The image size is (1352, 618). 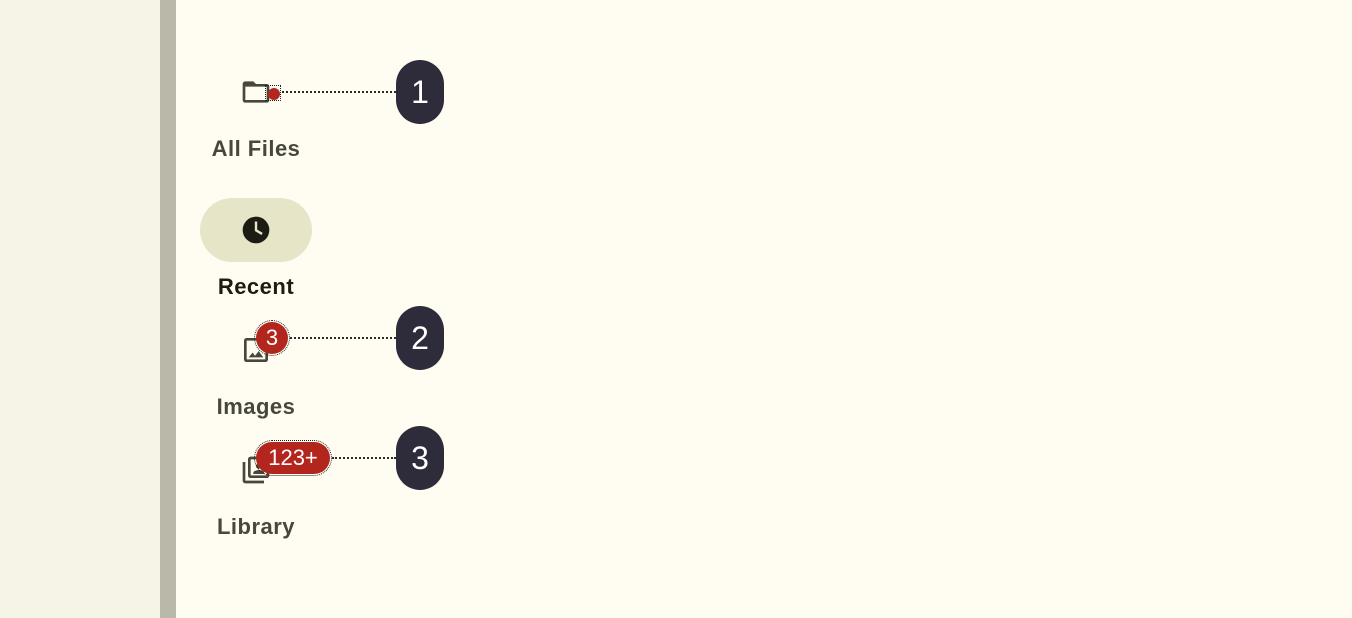 I want to click on nav-item-label: Recent, so click(x=256, y=286).